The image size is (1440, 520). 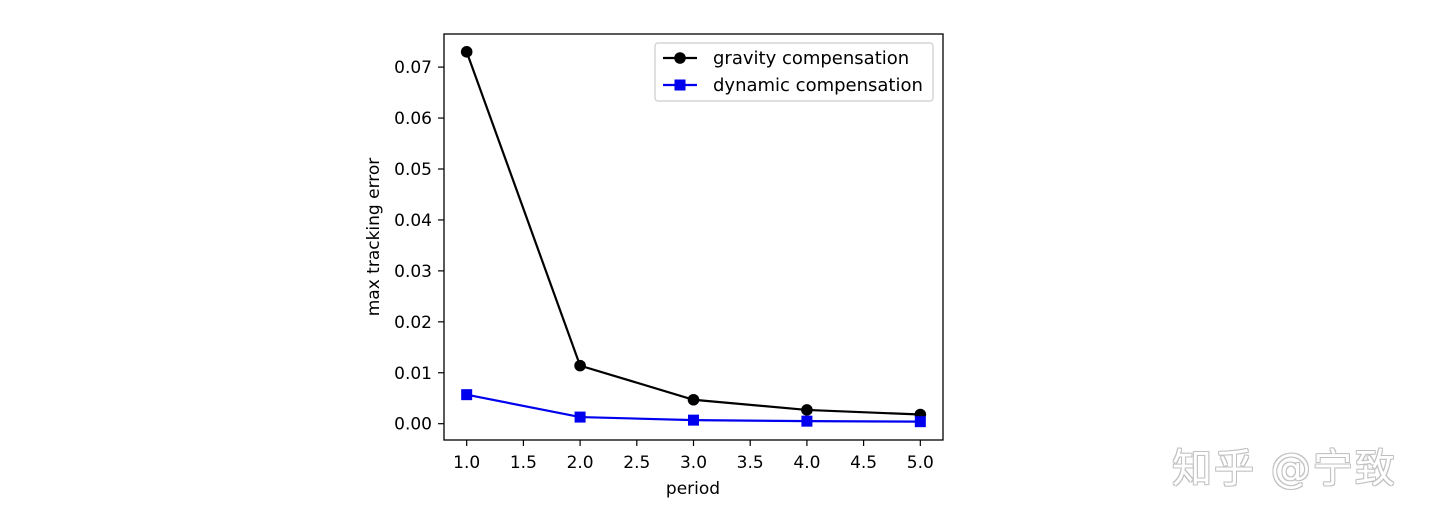 I want to click on y-tick-label: 0.02, so click(x=413, y=323).